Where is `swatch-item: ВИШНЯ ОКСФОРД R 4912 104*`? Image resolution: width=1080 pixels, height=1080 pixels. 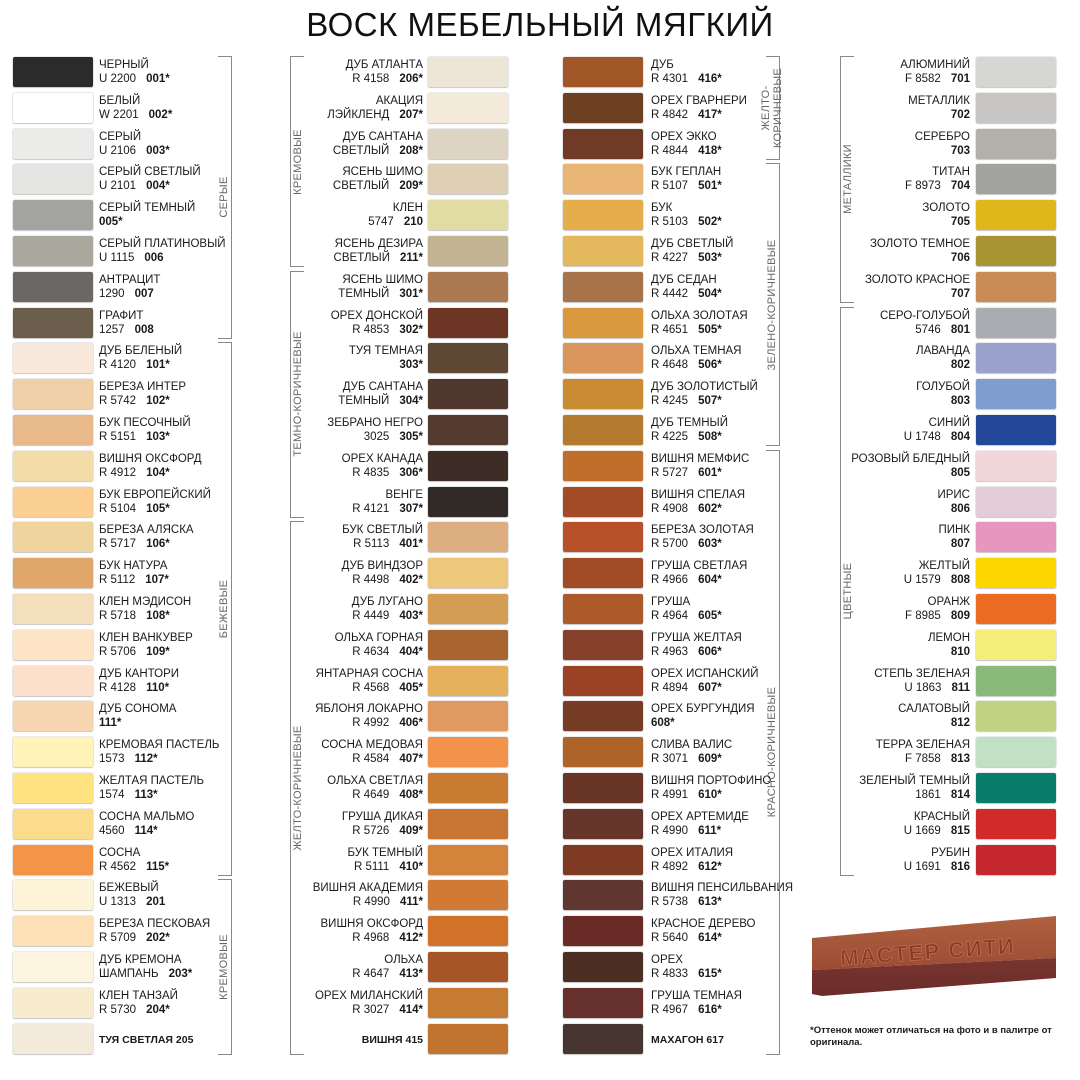 swatch-item: ВИШНЯ ОКСФОРД R 4912 104* is located at coordinates (540, 466).